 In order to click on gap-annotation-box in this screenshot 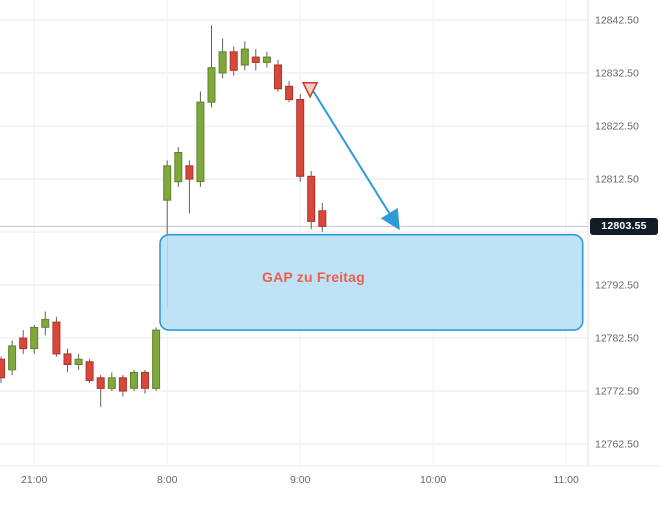, I will do `click(371, 282)`.